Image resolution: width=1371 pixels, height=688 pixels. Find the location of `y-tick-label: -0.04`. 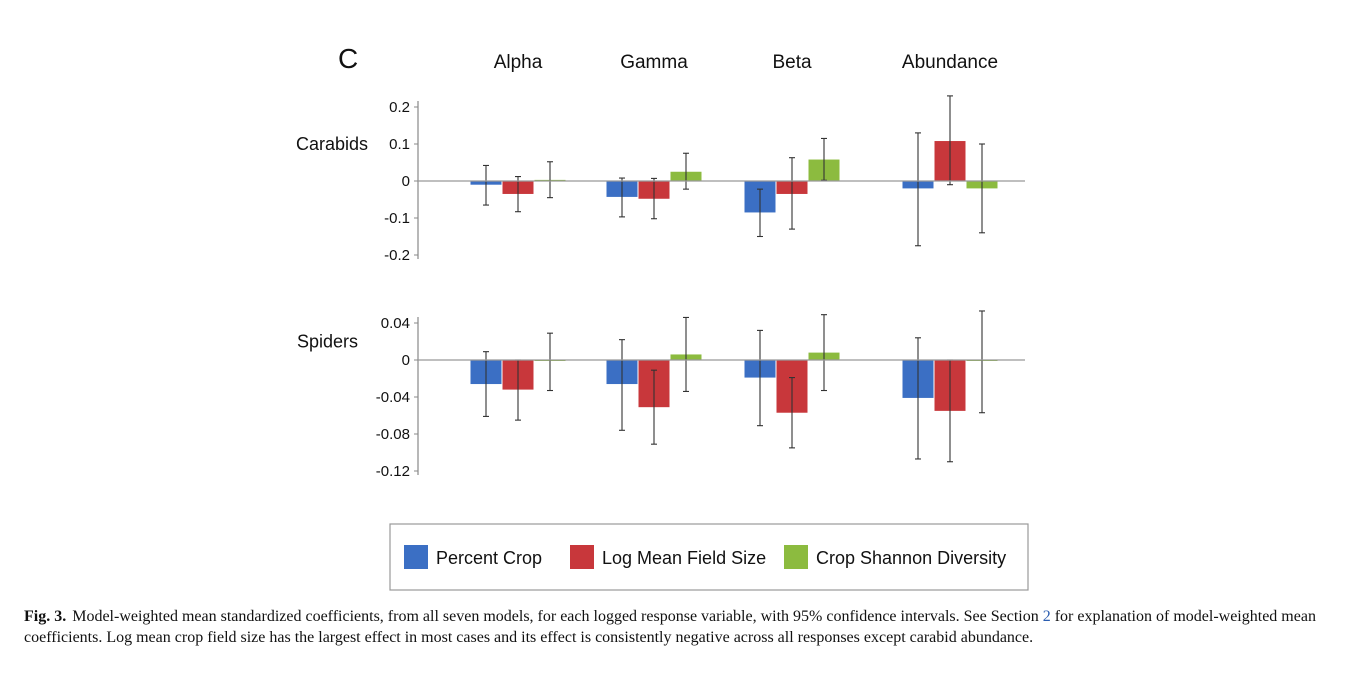

y-tick-label: -0.04 is located at coordinates (393, 397).